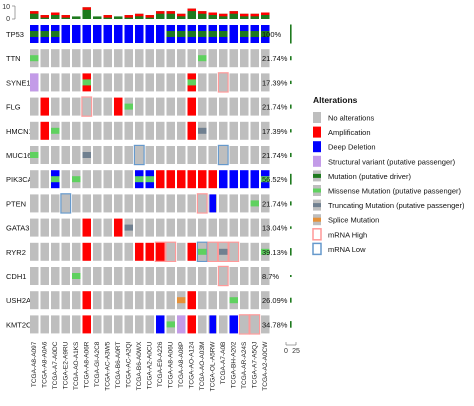 This screenshot has height=406, width=474. I want to click on sample-label: TCGA-A8-A06U, so click(171, 364).